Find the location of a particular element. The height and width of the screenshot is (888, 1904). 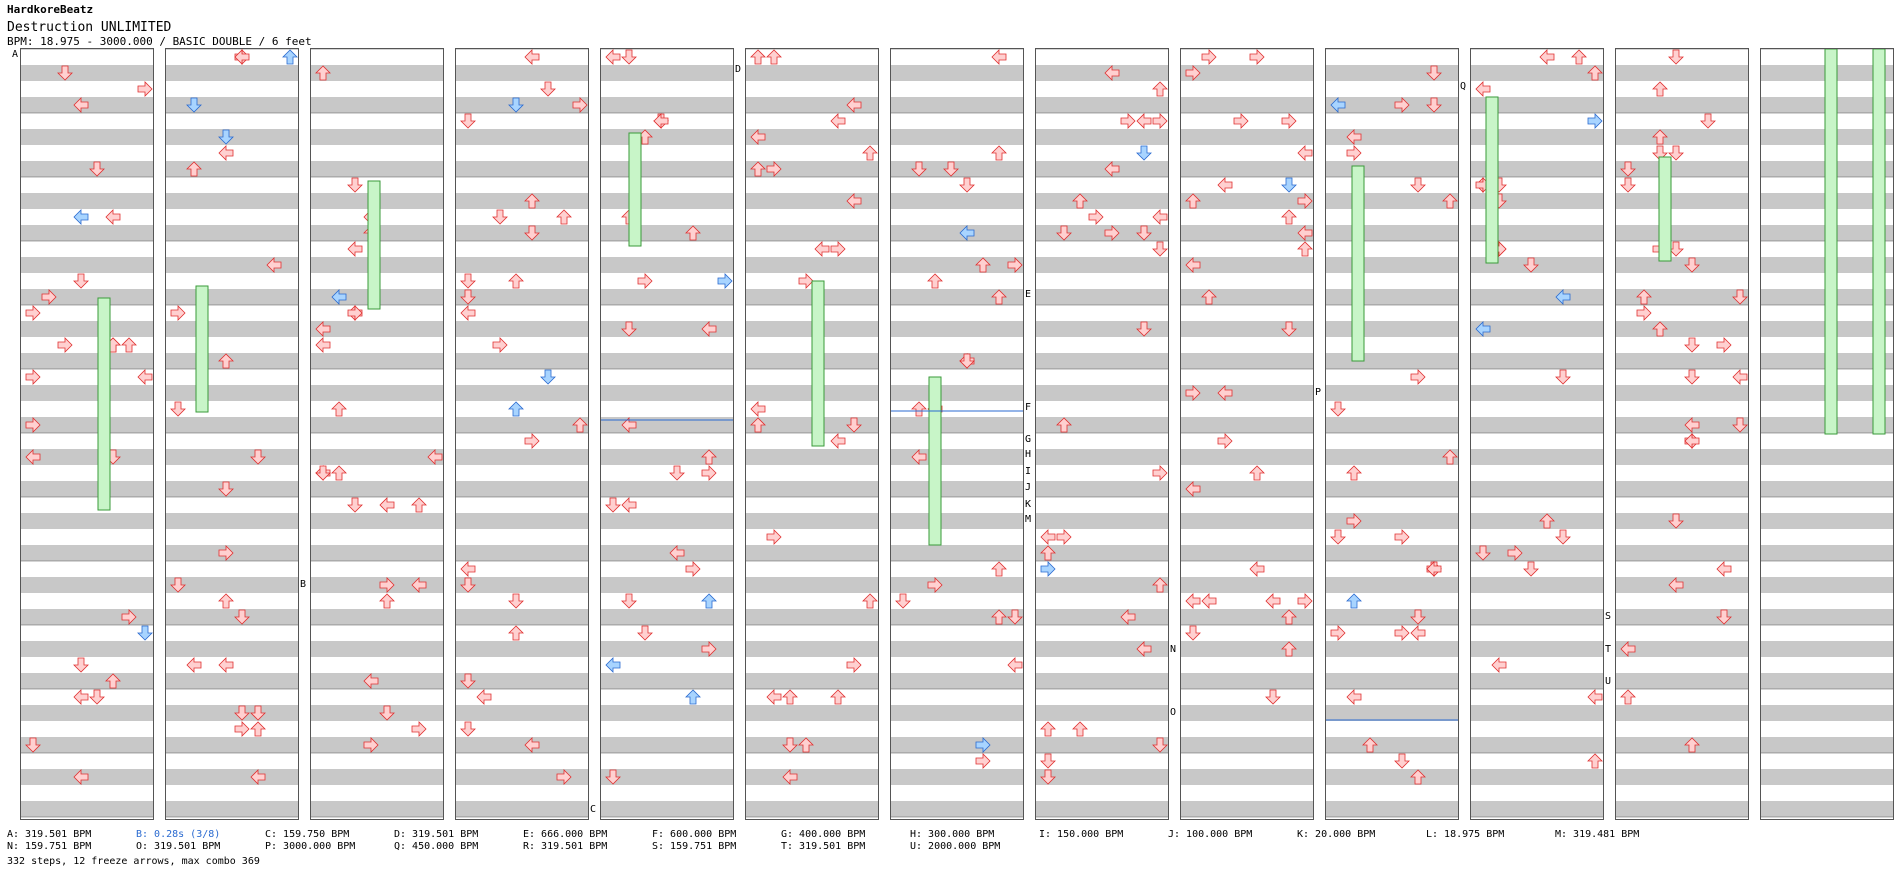

section-marker: S is located at coordinates (1608, 616).